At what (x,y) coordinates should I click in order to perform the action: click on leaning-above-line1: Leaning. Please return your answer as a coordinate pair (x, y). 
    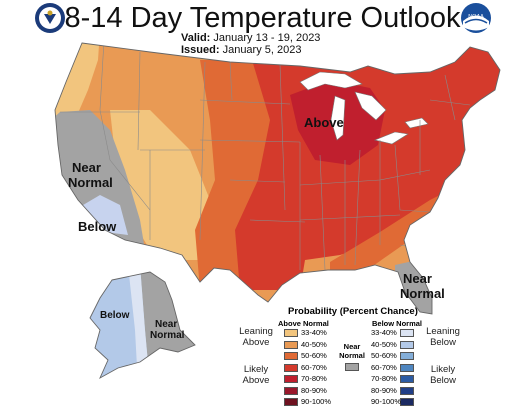
    Looking at the image, I should click on (256, 331).